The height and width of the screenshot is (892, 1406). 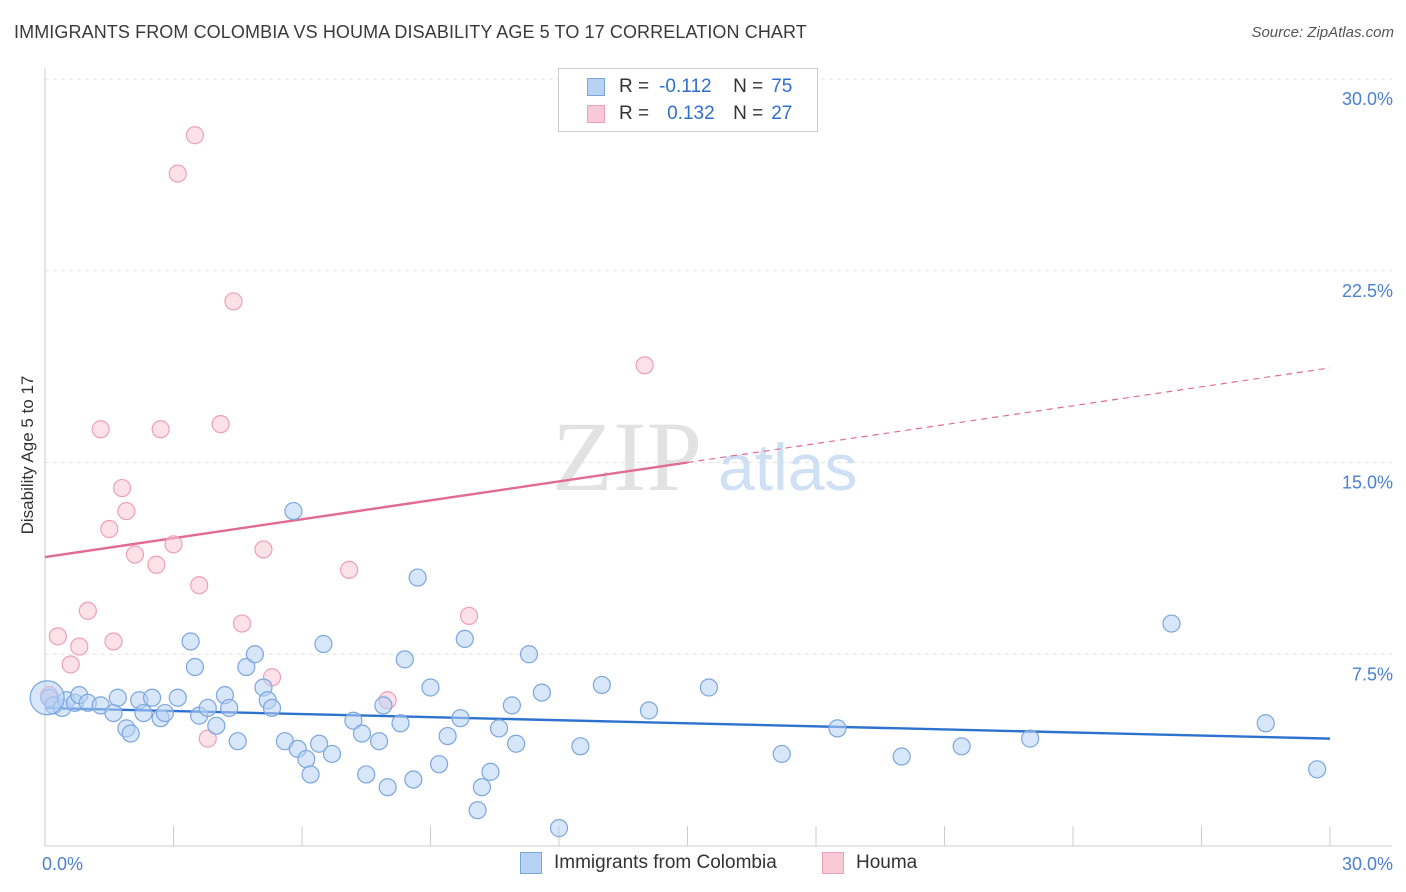 What do you see at coordinates (1367, 483) in the screenshot?
I see `y-tick-label: 15.0%` at bounding box center [1367, 483].